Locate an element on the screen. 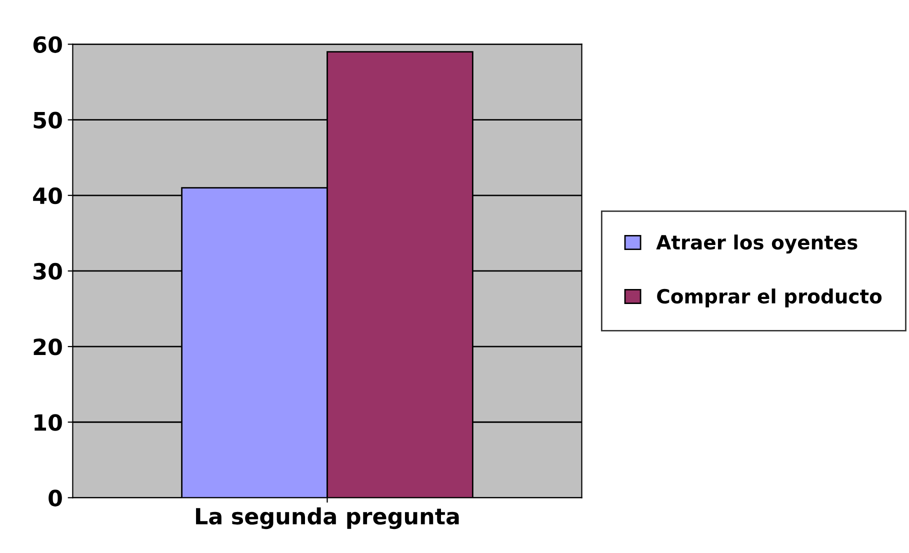 Image resolution: width=909 pixels, height=553 pixels. y-tick-label: 10 is located at coordinates (48, 422).